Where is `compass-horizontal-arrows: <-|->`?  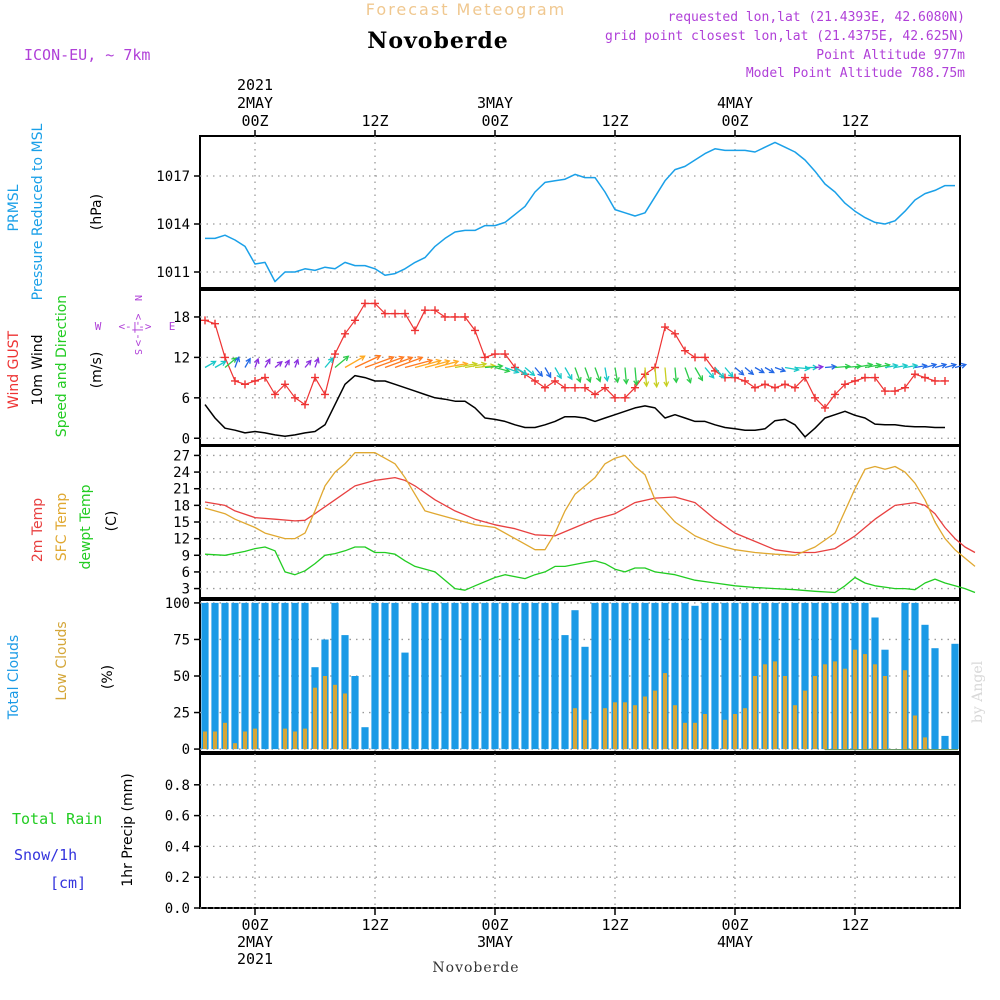
compass-horizontal-arrows: <-|-> is located at coordinates (134, 326).